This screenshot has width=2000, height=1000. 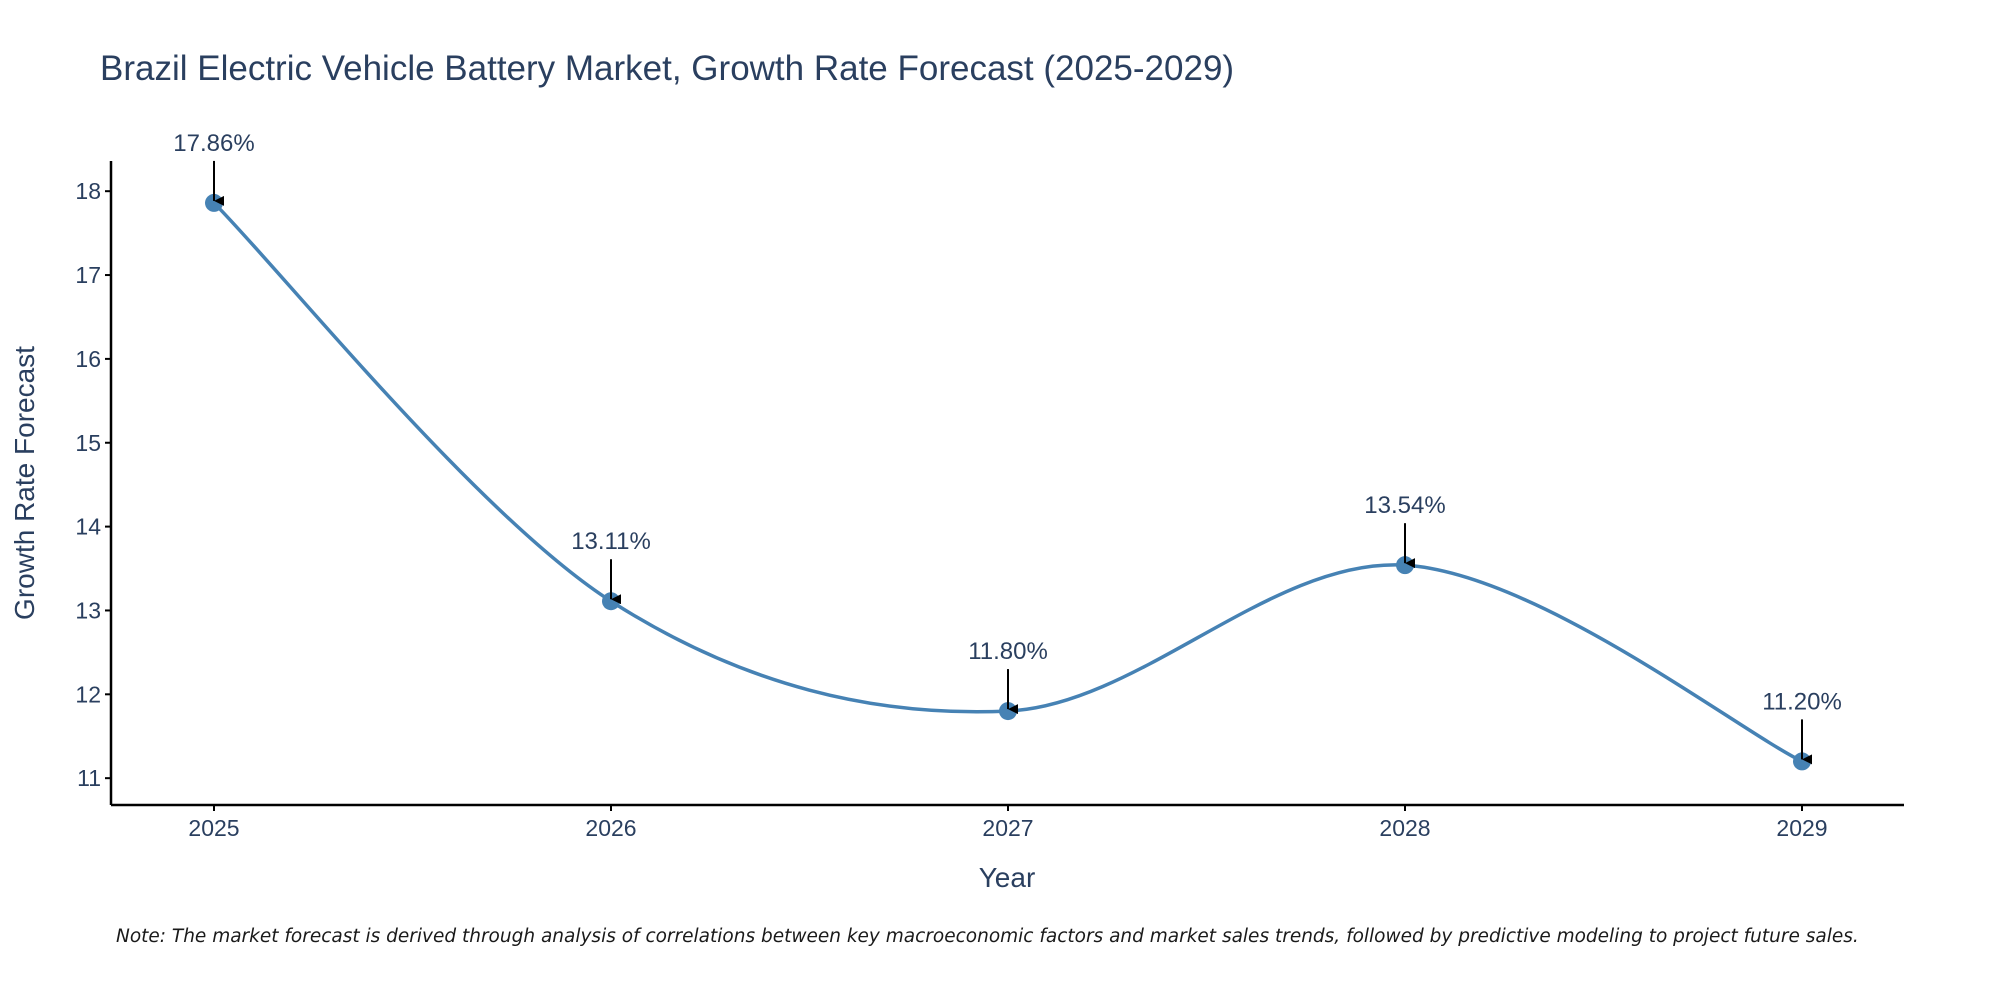 I want to click on x-tick-label: 2026, so click(x=610, y=828).